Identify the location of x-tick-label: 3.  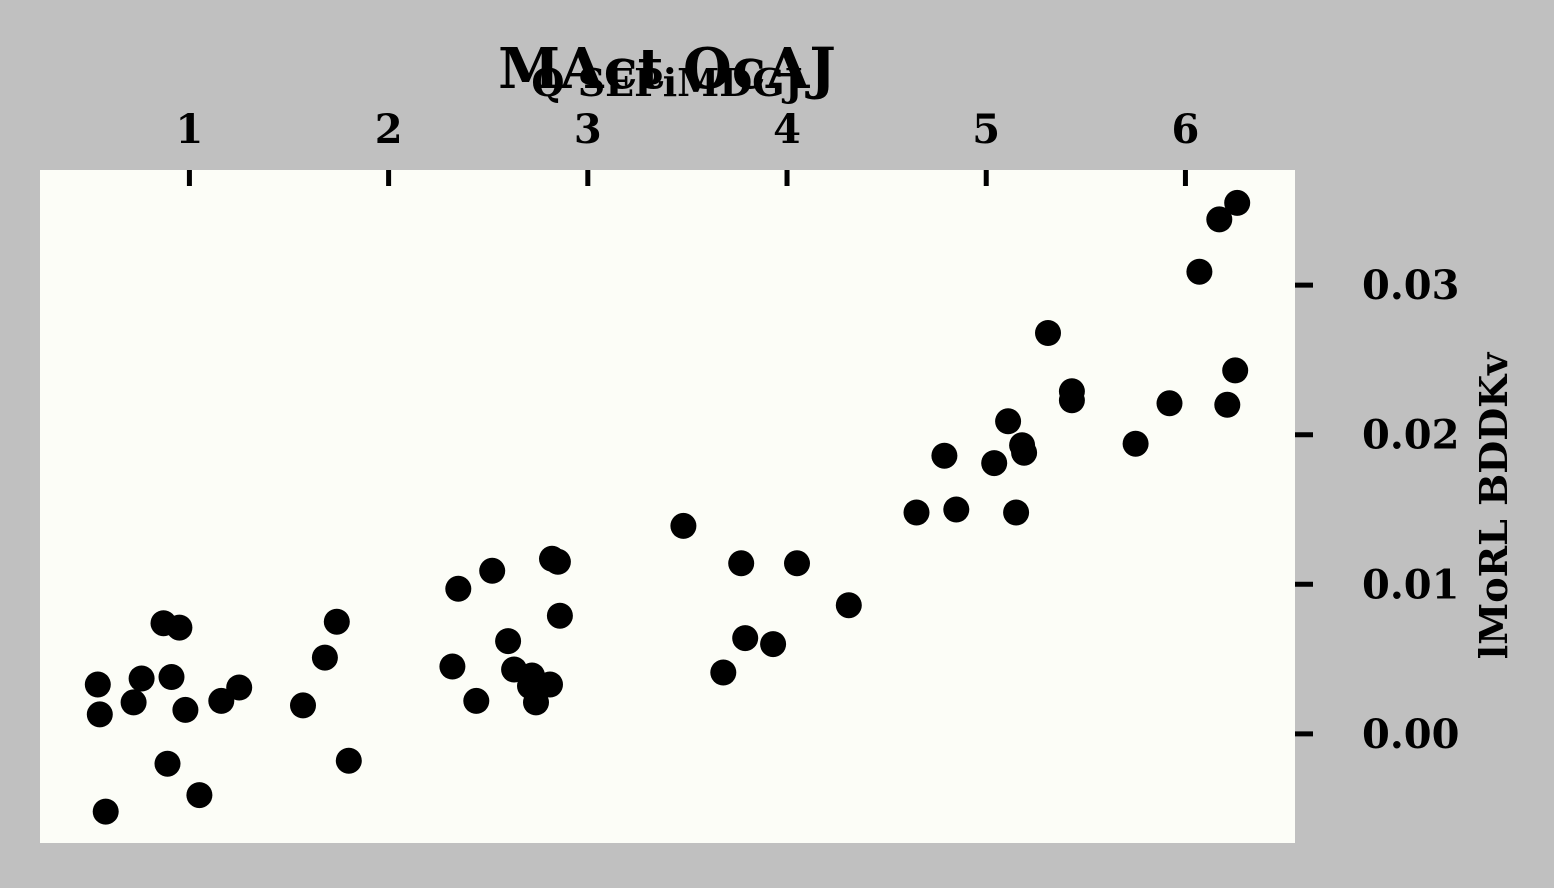
(588, 129).